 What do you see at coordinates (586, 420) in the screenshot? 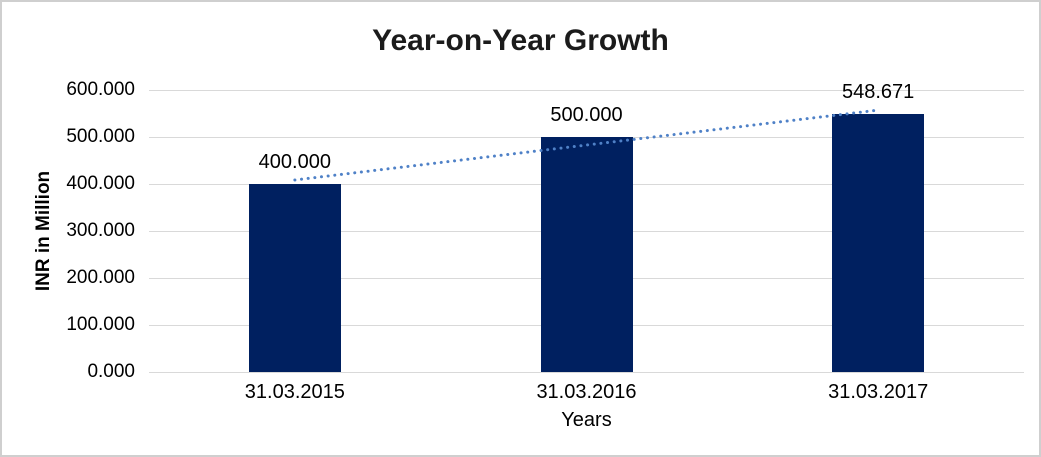
I see `x-axis-title: Years` at bounding box center [586, 420].